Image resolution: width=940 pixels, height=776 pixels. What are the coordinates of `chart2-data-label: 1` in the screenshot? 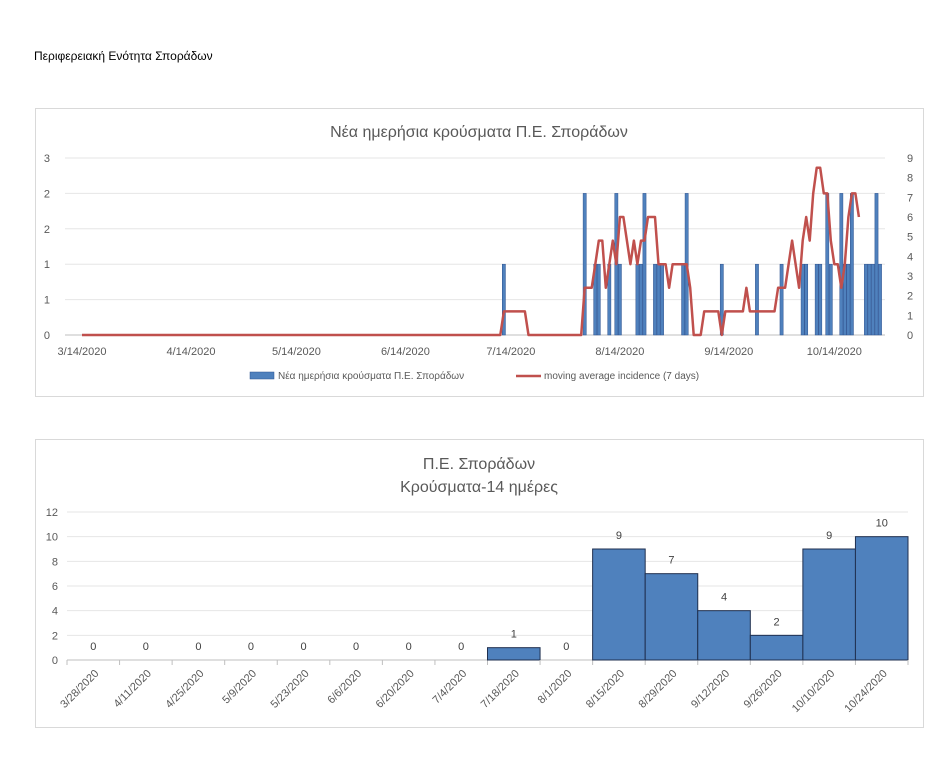 It's located at (514, 635).